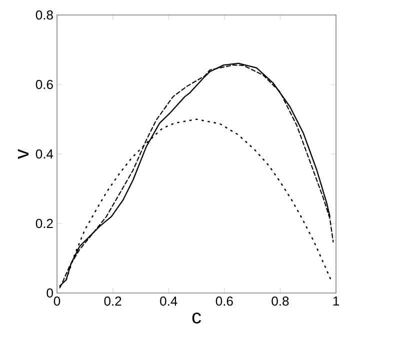 The width and height of the screenshot is (412, 351). What do you see at coordinates (280, 301) in the screenshot?
I see `x-tick-label: 0.8` at bounding box center [280, 301].